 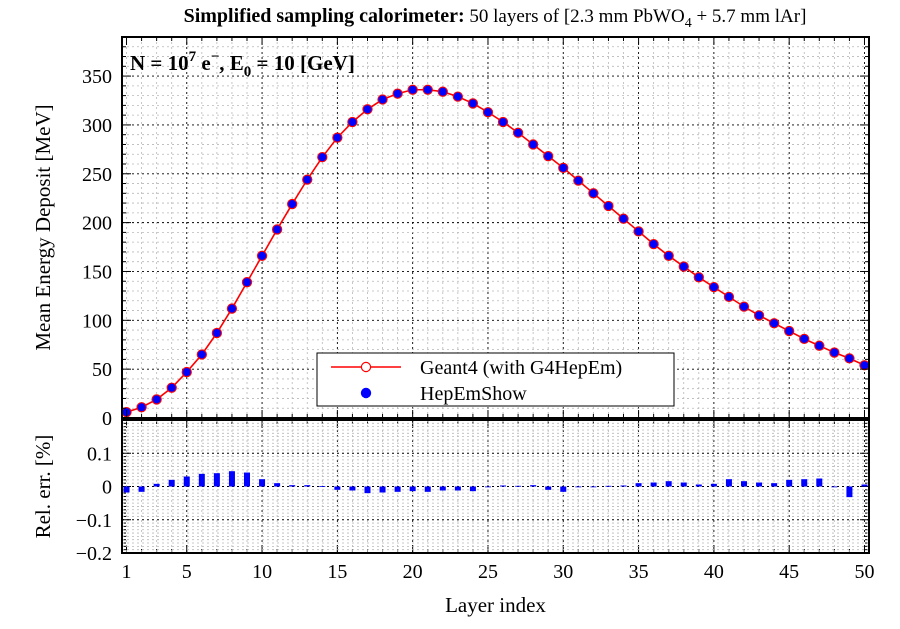 What do you see at coordinates (563, 572) in the screenshot?
I see `tick-label-x: 30` at bounding box center [563, 572].